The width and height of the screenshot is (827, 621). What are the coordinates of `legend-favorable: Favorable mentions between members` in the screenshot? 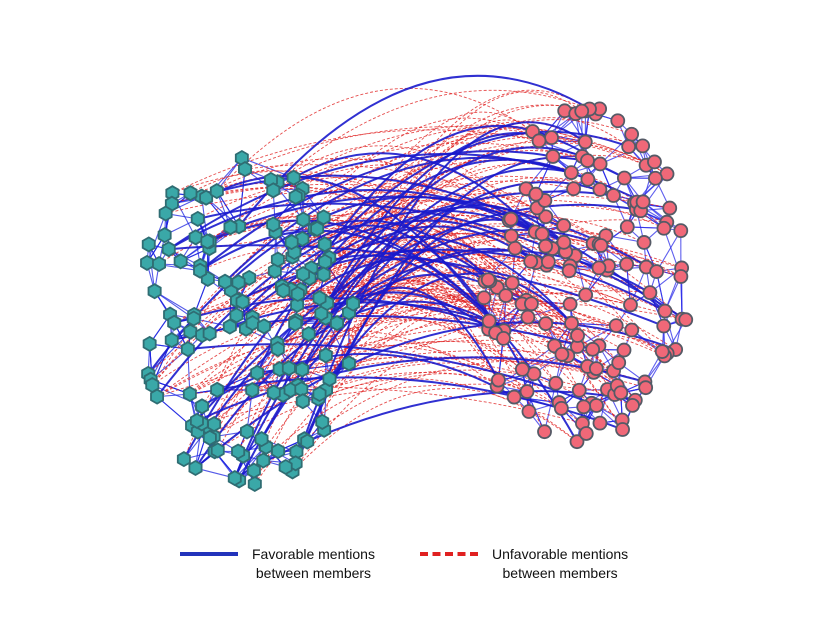 It's located at (277, 564).